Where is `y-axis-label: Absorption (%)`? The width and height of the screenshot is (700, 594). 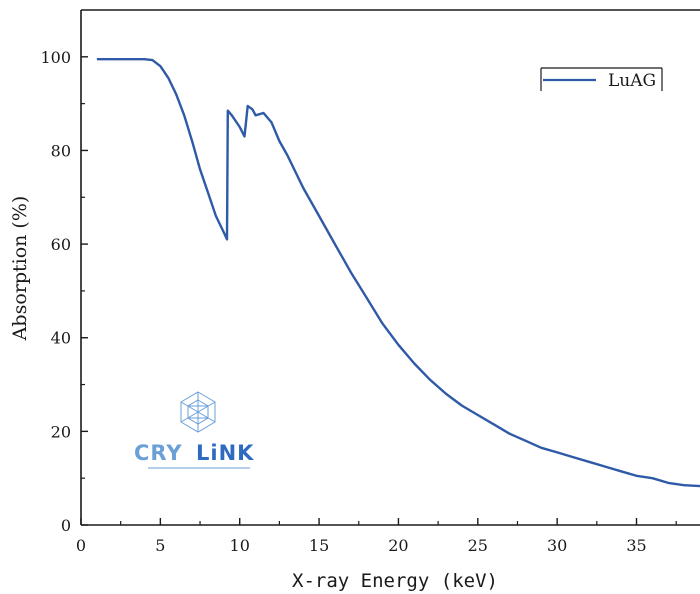 y-axis-label: Absorption (%) is located at coordinates (20, 269).